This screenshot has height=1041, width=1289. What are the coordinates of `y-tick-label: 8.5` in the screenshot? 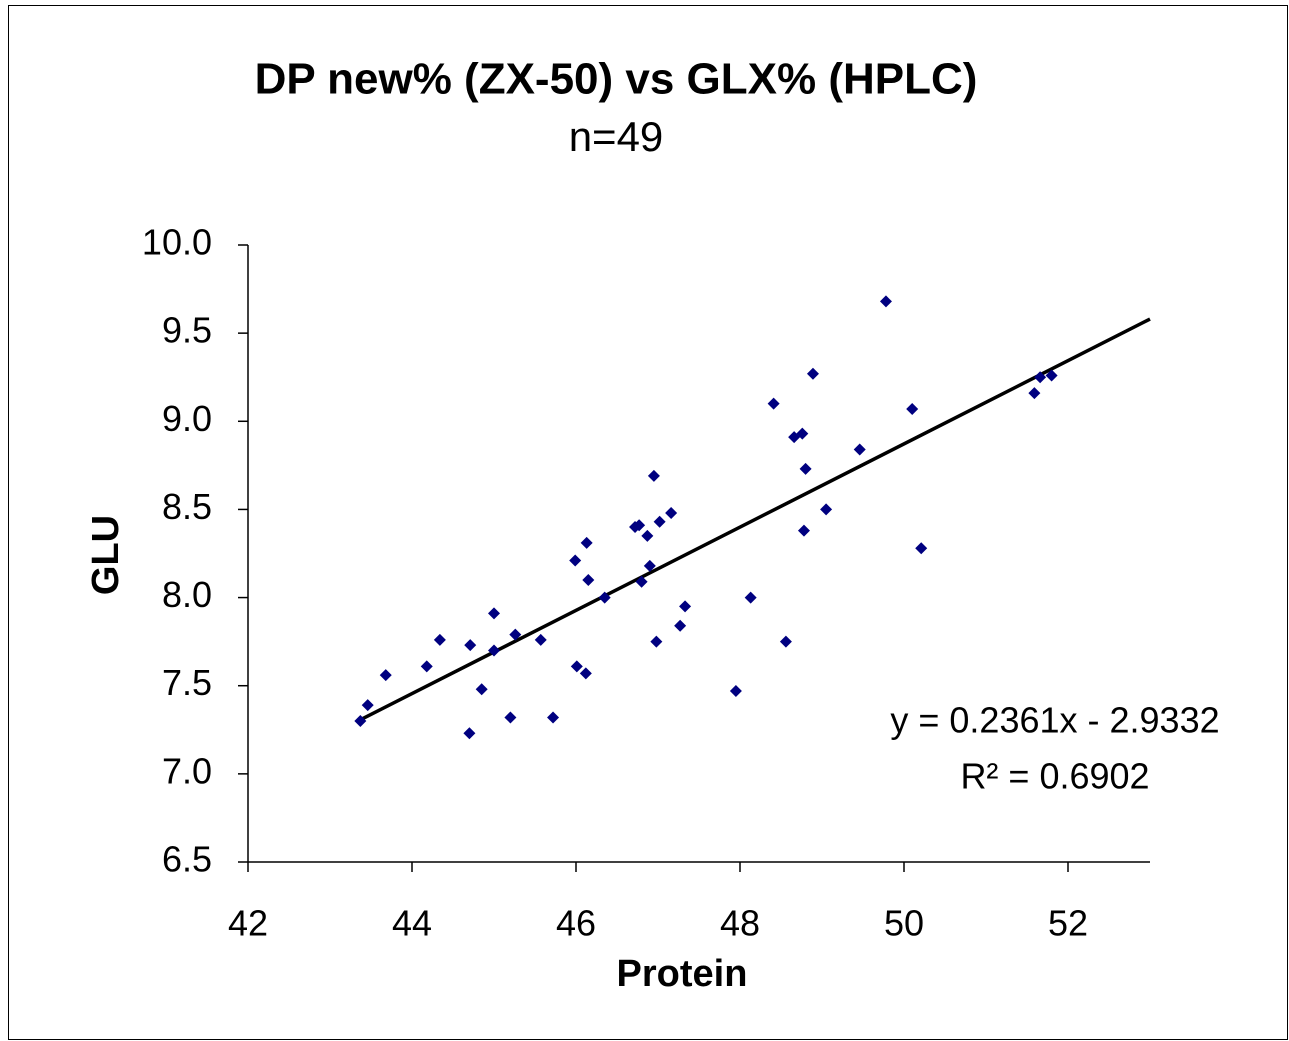 It's located at (187, 506).